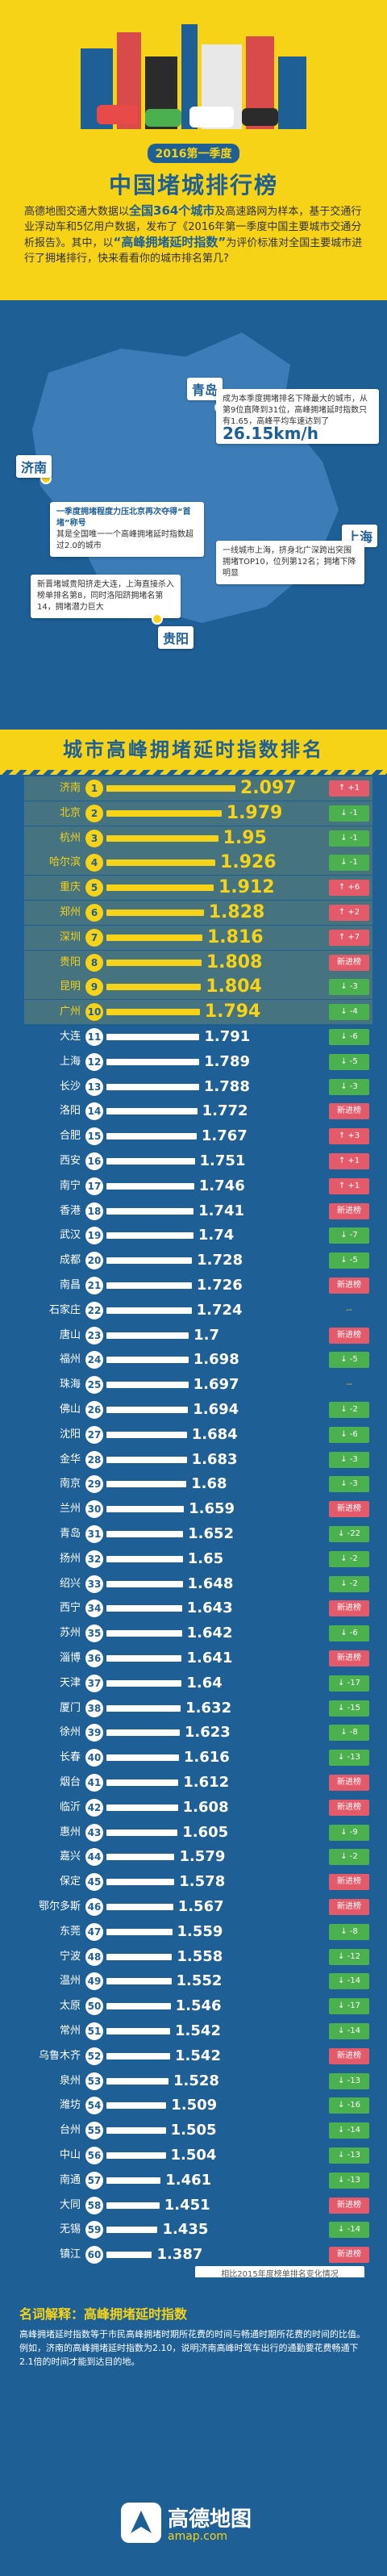  I want to click on city-label: 珠海, so click(70, 1384).